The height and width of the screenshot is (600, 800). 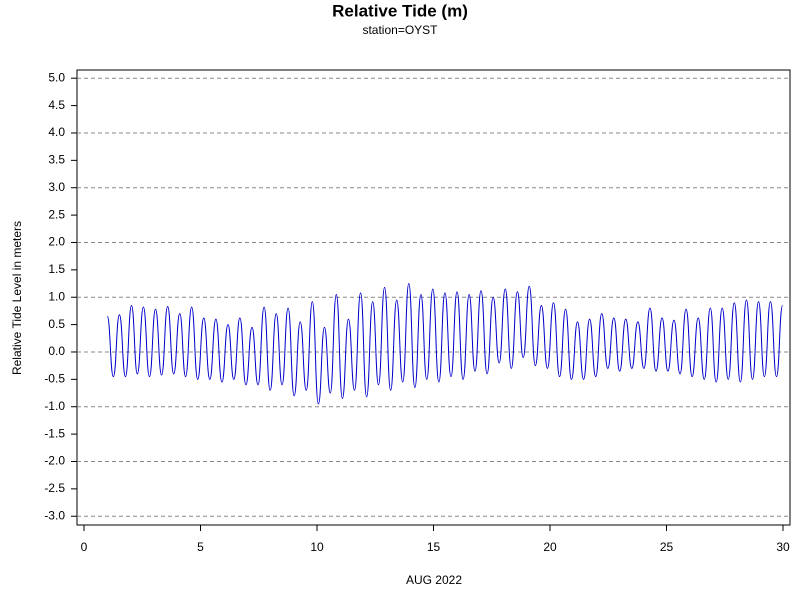 What do you see at coordinates (56, 105) in the screenshot?
I see `y-tick-label: 4.5` at bounding box center [56, 105].